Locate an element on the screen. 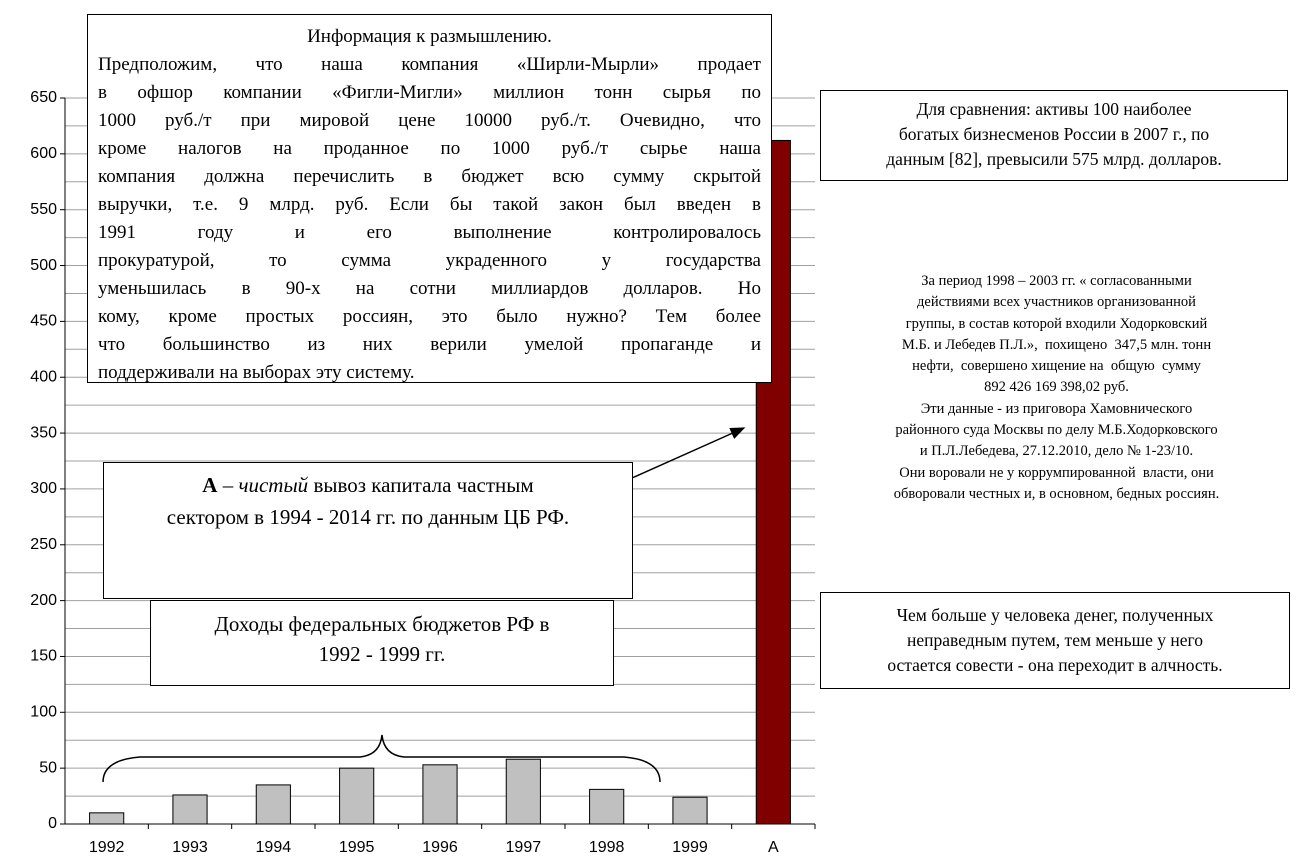 The width and height of the screenshot is (1300, 865). x-tick-label: 1992 is located at coordinates (107, 847).